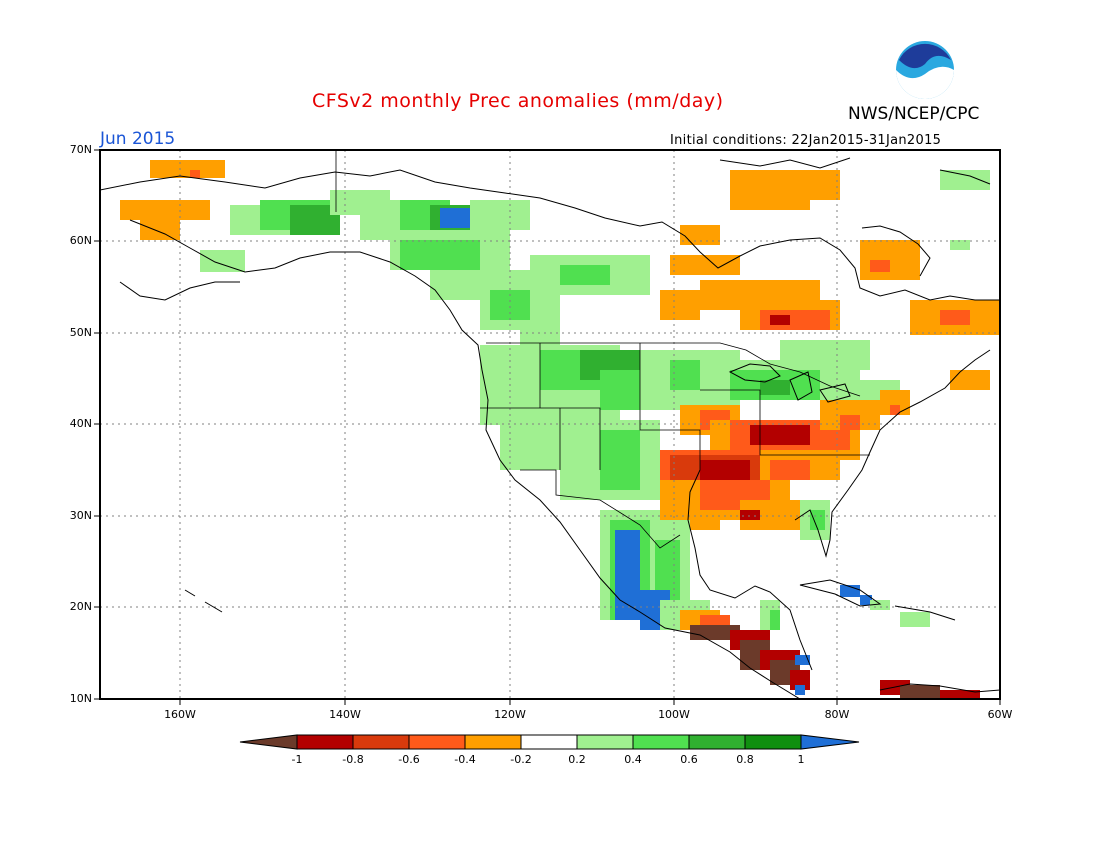 This screenshot has height=850, width=1100. What do you see at coordinates (80, 332) in the screenshot?
I see `lat-label-50n: 50N` at bounding box center [80, 332].